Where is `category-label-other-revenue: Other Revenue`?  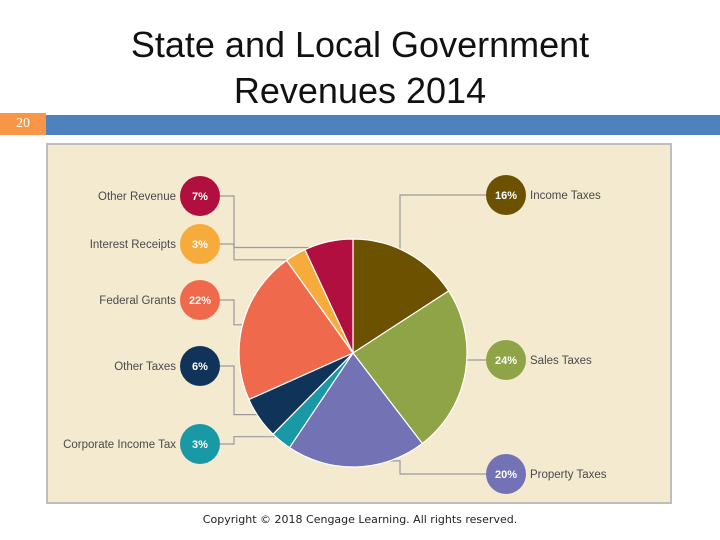
category-label-other-revenue: Other Revenue is located at coordinates (137, 197).